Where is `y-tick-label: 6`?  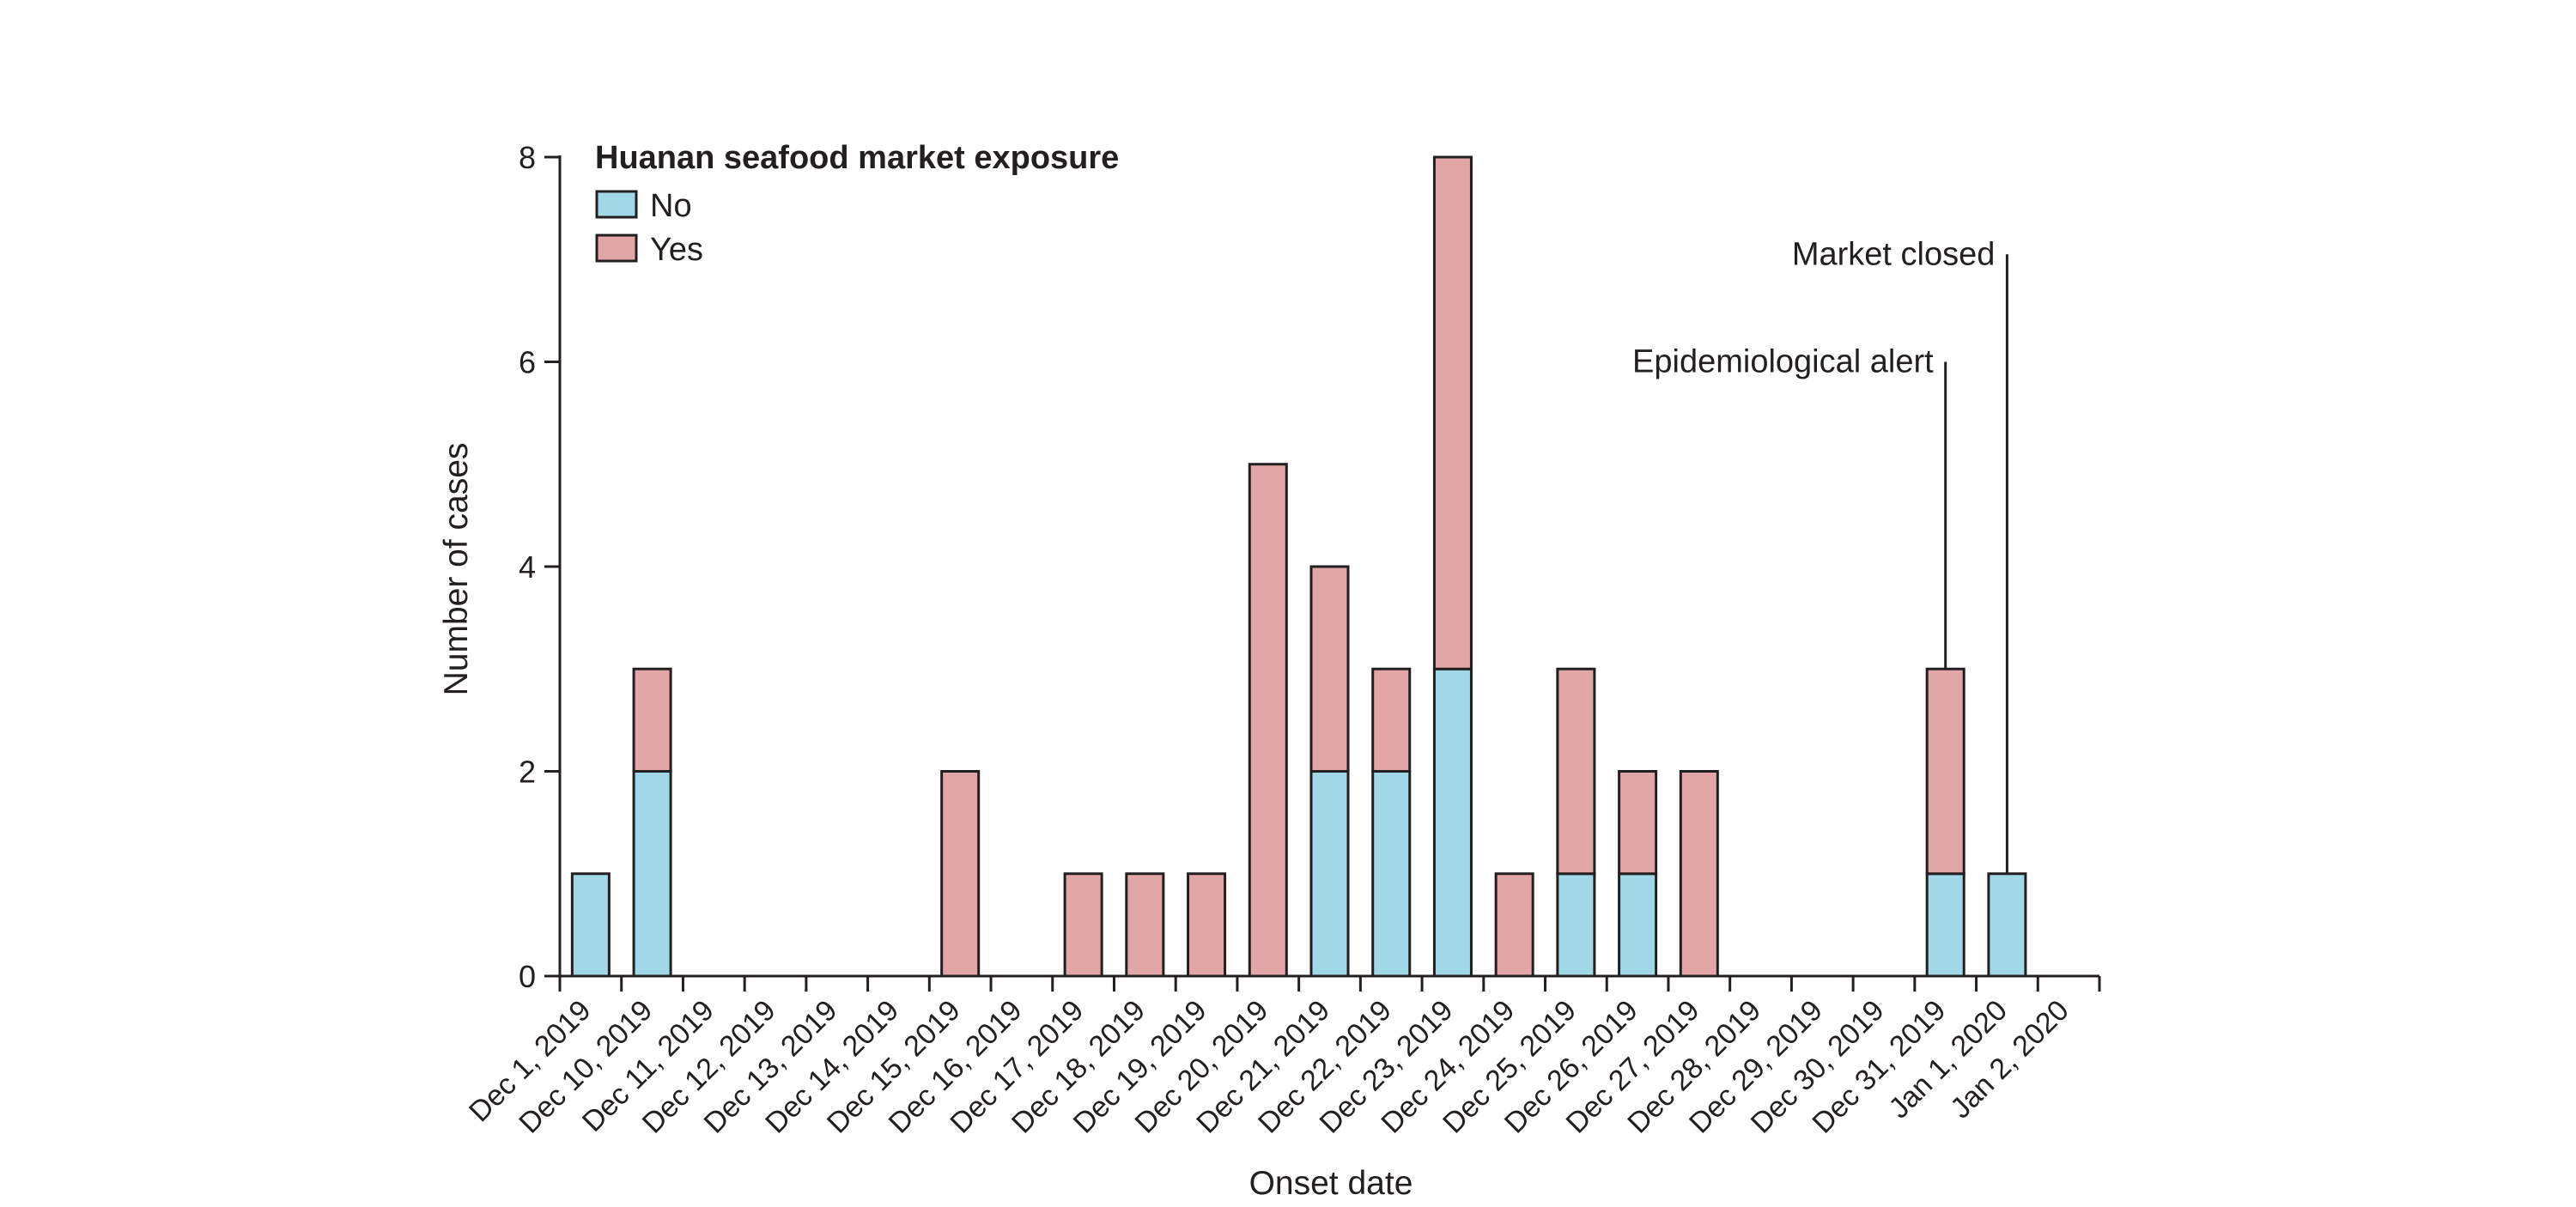
y-tick-label: 6 is located at coordinates (527, 362).